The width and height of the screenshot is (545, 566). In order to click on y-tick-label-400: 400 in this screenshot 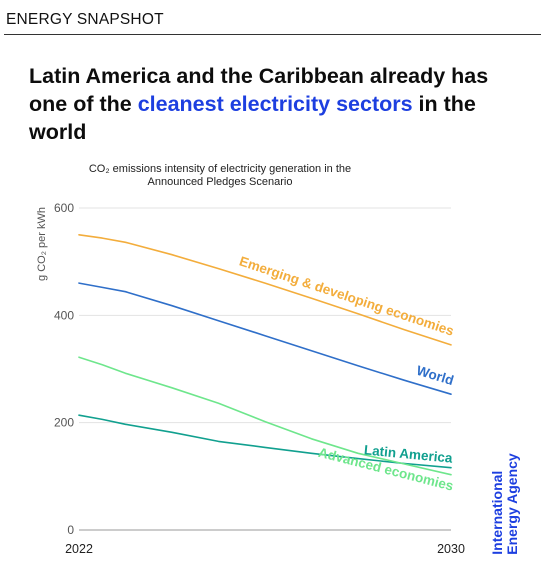, I will do `click(64, 315)`.